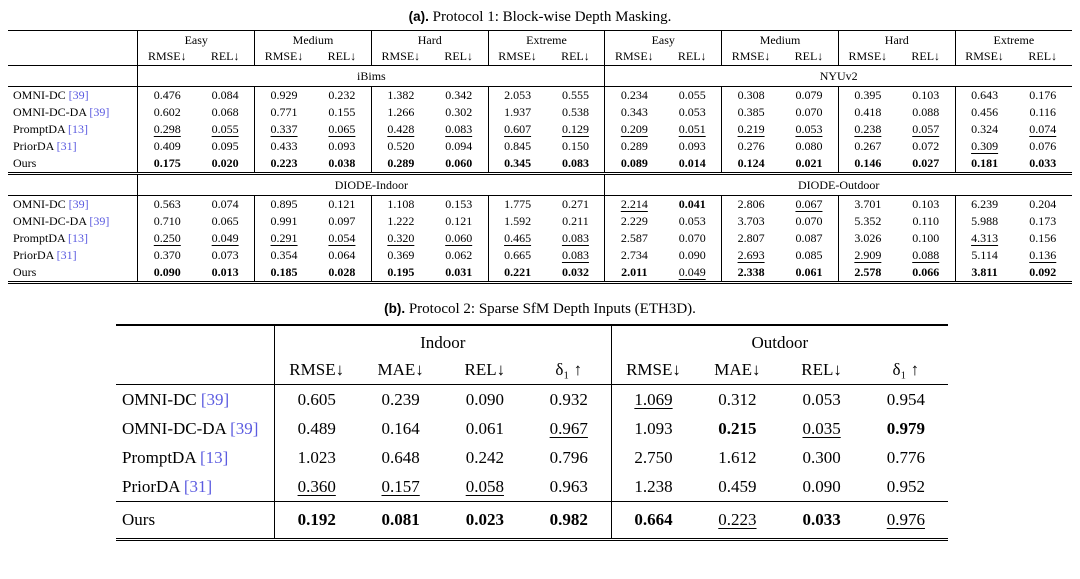 The image size is (1080, 579). Describe the element at coordinates (50, 221) in the screenshot. I see `method-name: OMNI-DC-DA` at that location.